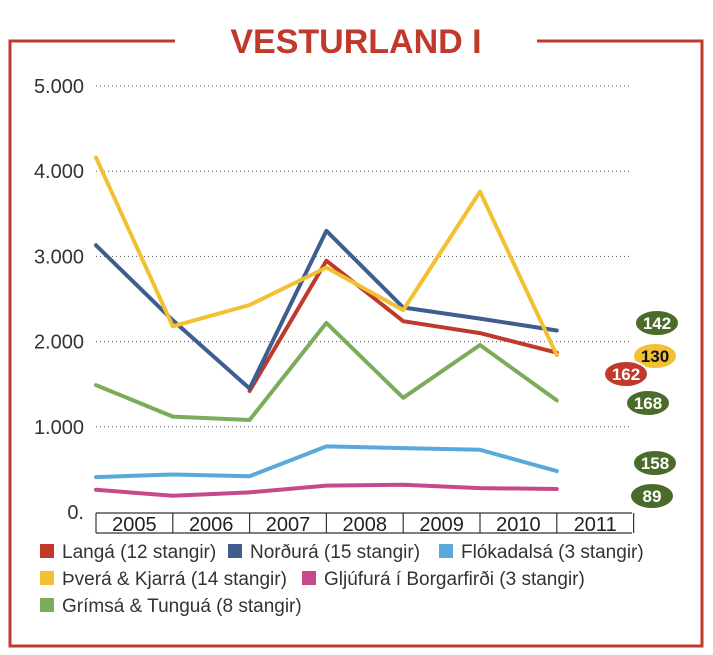 This screenshot has height=655, width=713. I want to click on value-badge: 162, so click(626, 374).